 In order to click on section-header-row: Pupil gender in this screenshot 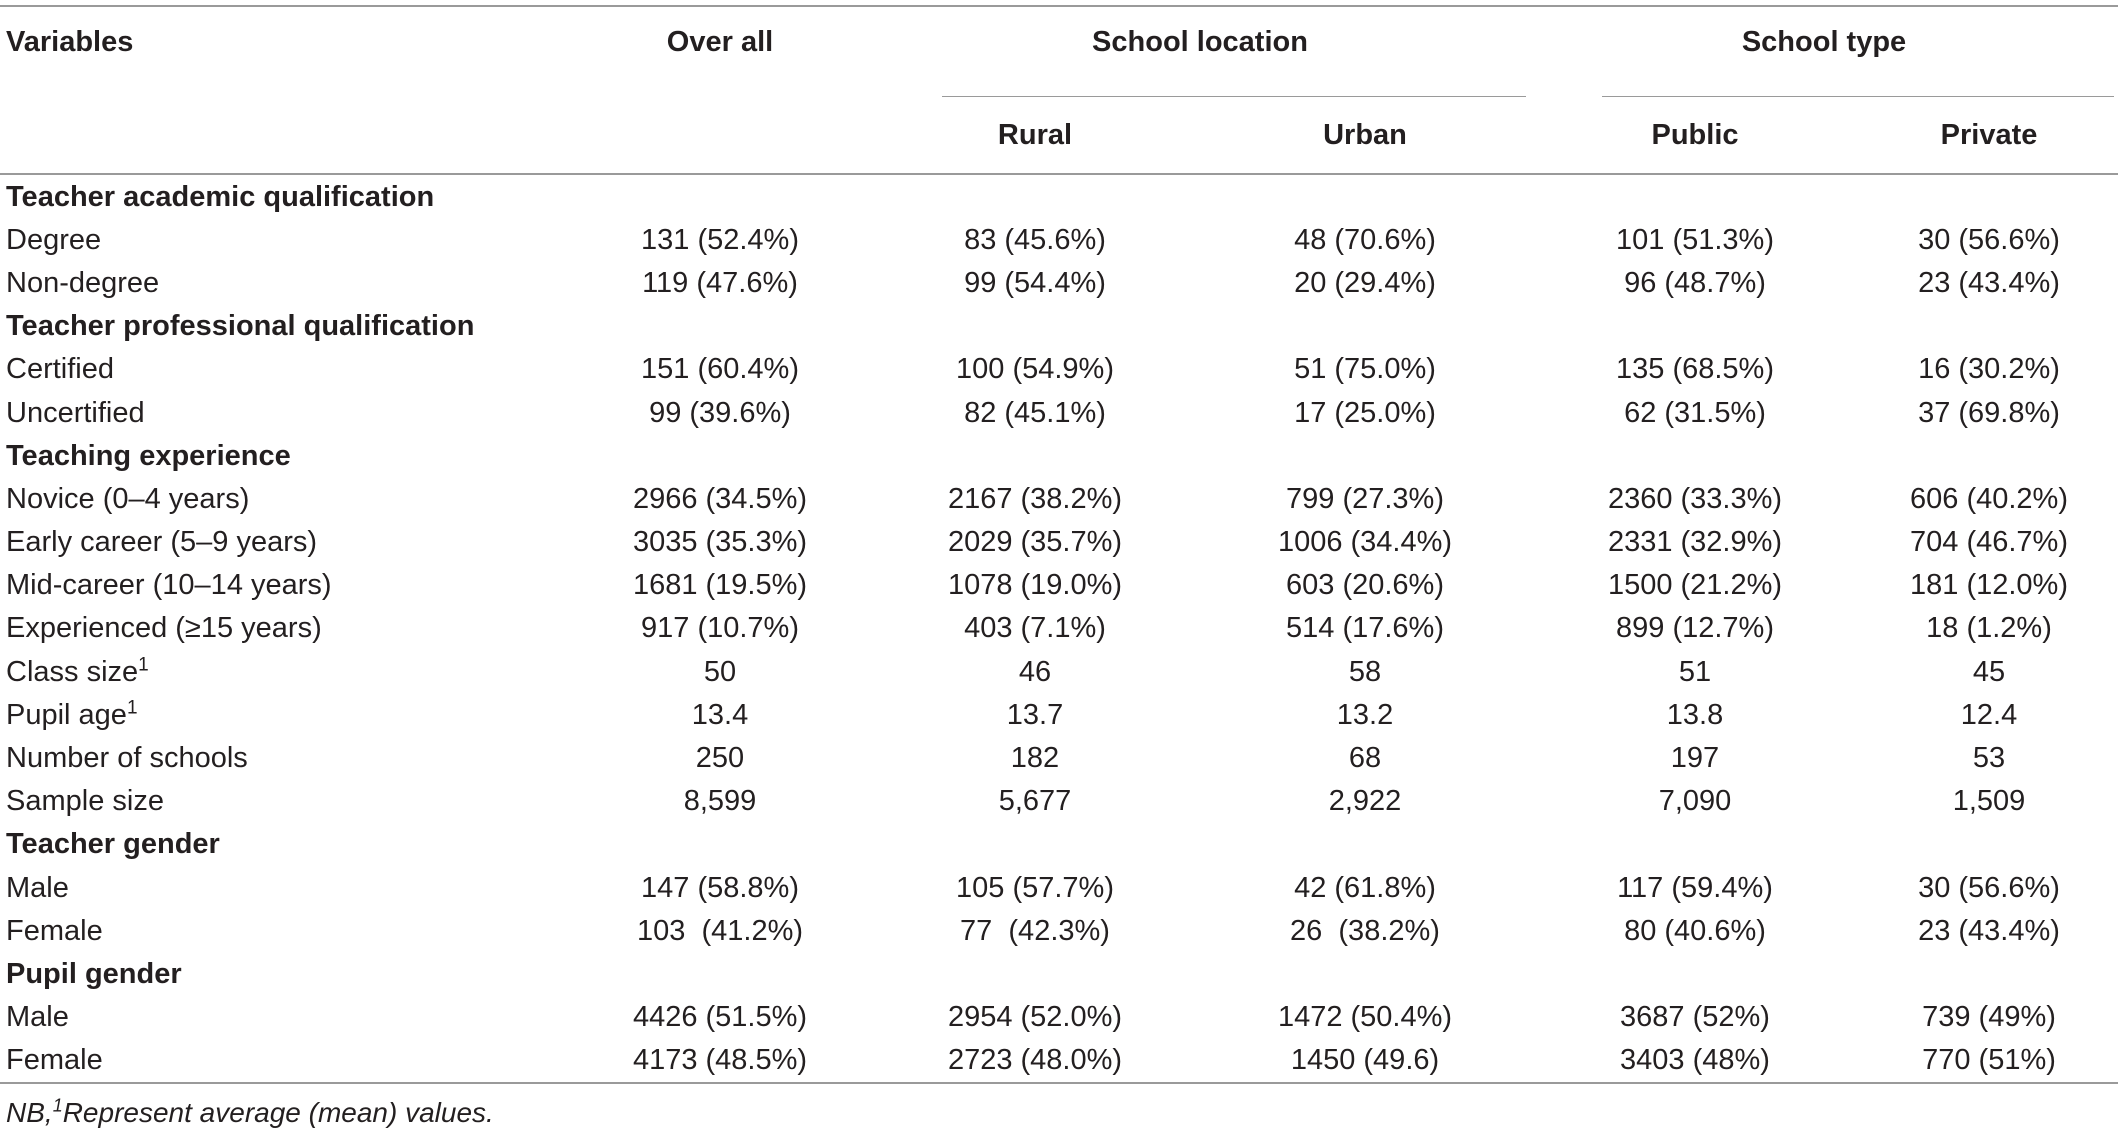, I will do `click(1059, 973)`.